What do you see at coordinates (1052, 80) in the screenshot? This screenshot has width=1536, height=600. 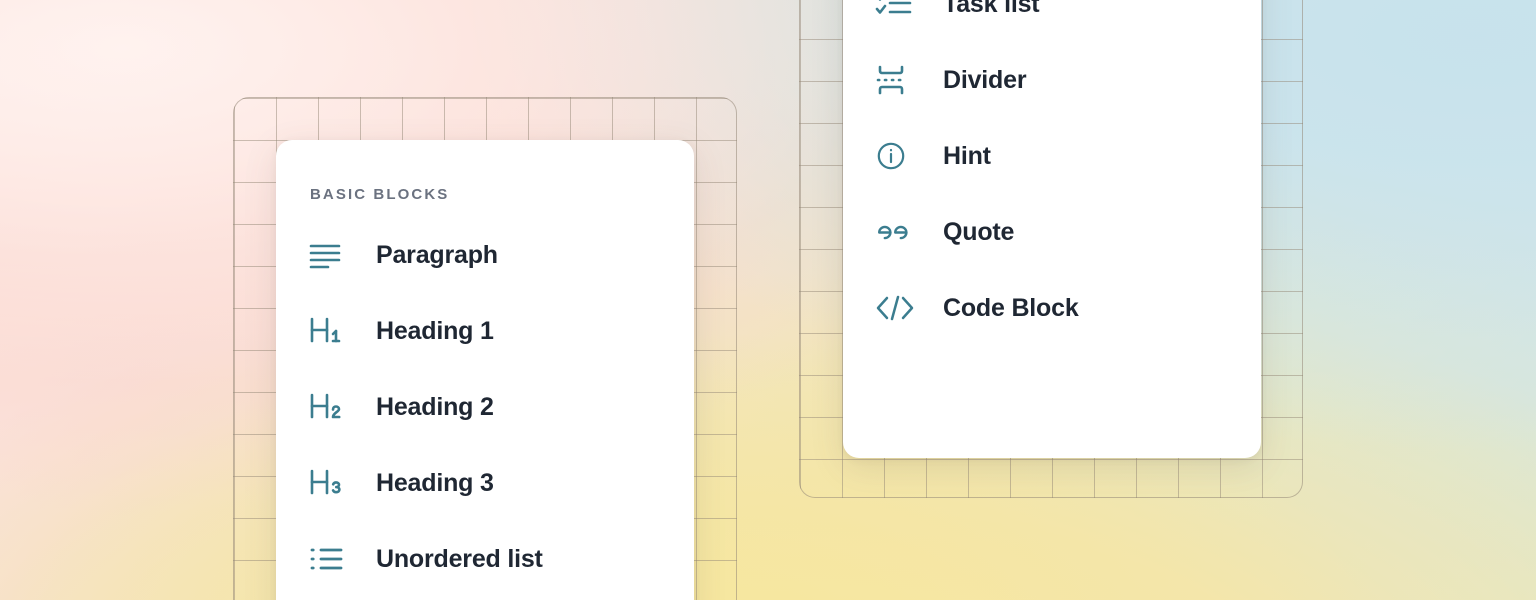 I see `menu-item-divider: Divider` at bounding box center [1052, 80].